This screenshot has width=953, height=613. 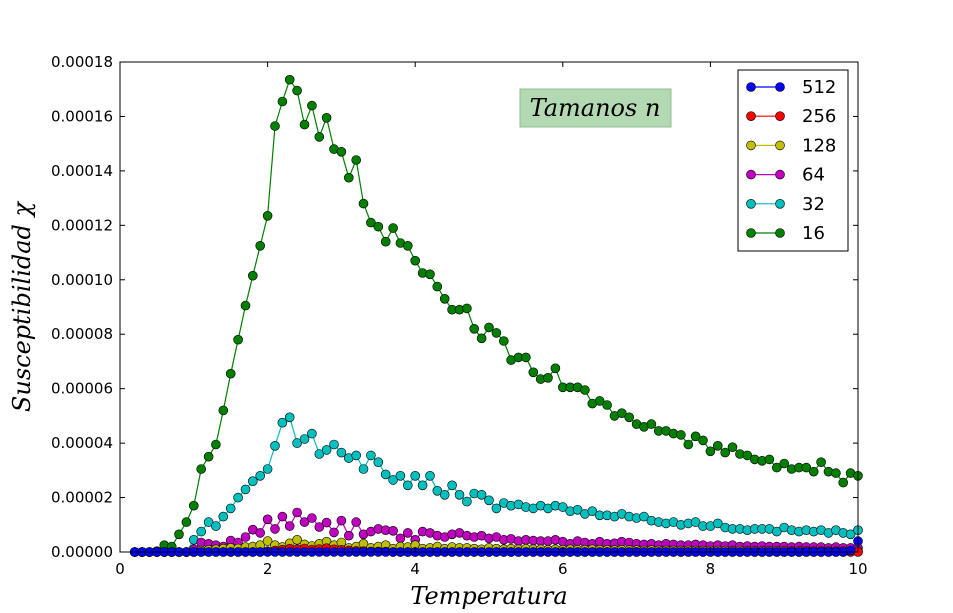 What do you see at coordinates (82, 334) in the screenshot?
I see `y-tick-label: 0.00008` at bounding box center [82, 334].